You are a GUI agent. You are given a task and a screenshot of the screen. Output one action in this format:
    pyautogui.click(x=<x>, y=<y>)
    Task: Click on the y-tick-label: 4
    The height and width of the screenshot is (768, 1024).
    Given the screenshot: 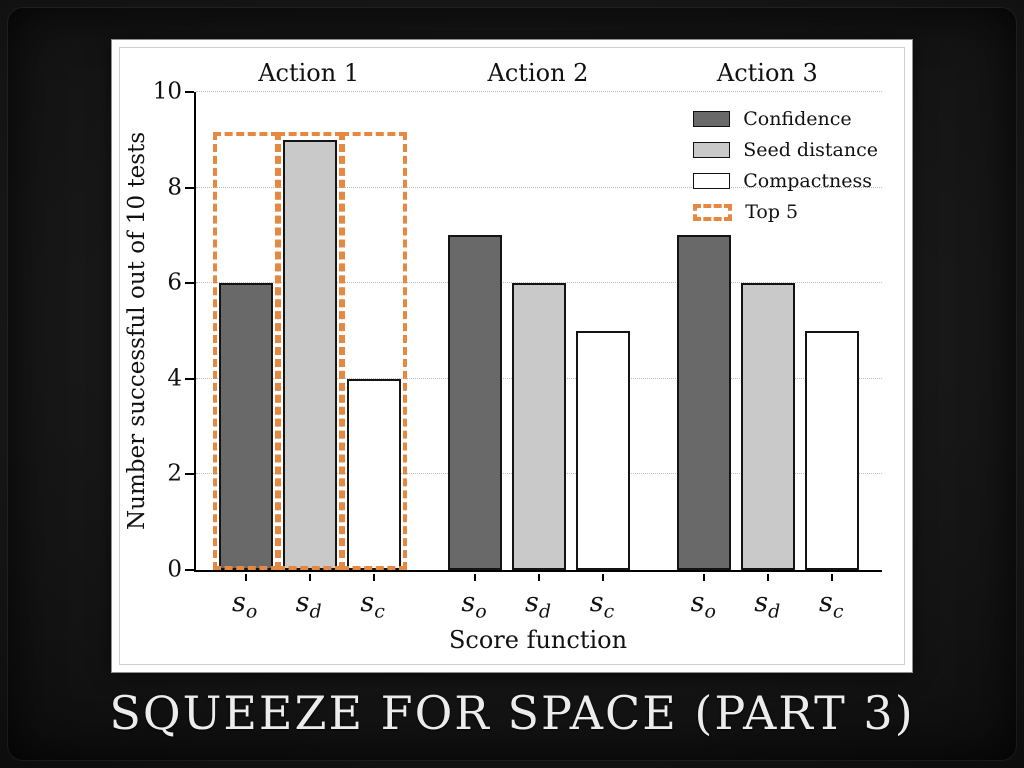 What is the action you would take?
    pyautogui.click(x=174, y=378)
    